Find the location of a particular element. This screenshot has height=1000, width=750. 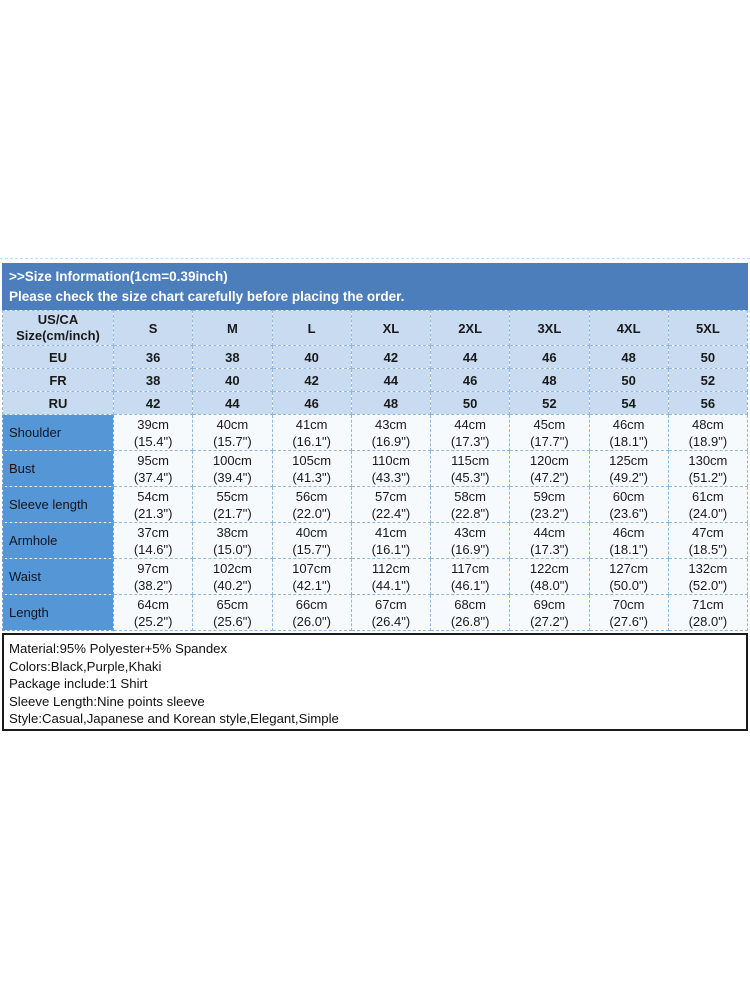

measure-value-cell: 117cm (46.1") is located at coordinates (470, 576).